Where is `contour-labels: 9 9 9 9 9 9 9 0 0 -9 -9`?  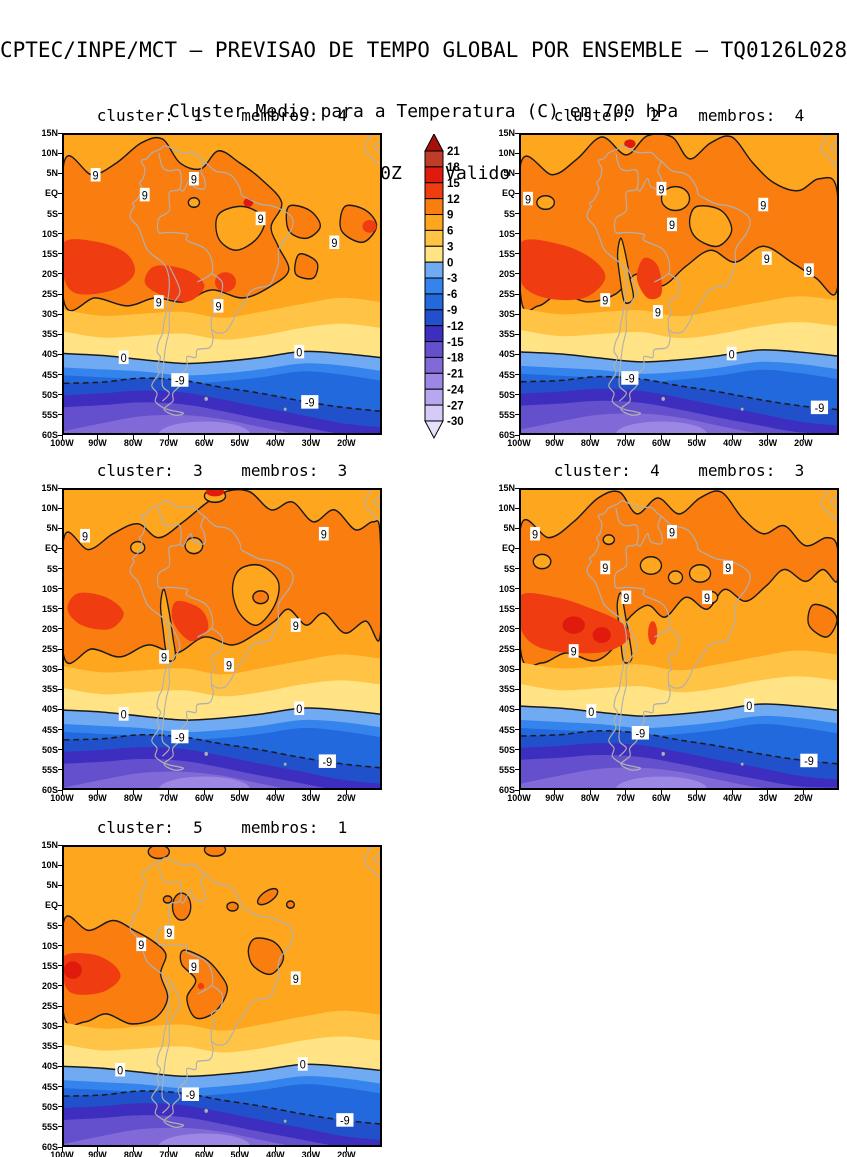
contour-labels: 9 9 9 9 9 9 9 0 0 -9 -9 is located at coordinates (215, 288).